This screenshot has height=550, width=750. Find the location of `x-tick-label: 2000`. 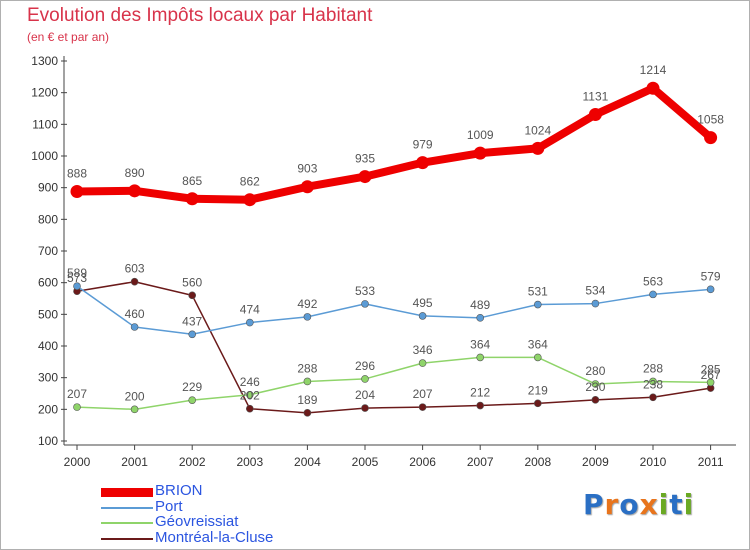

x-tick-label: 2000 is located at coordinates (77, 462).